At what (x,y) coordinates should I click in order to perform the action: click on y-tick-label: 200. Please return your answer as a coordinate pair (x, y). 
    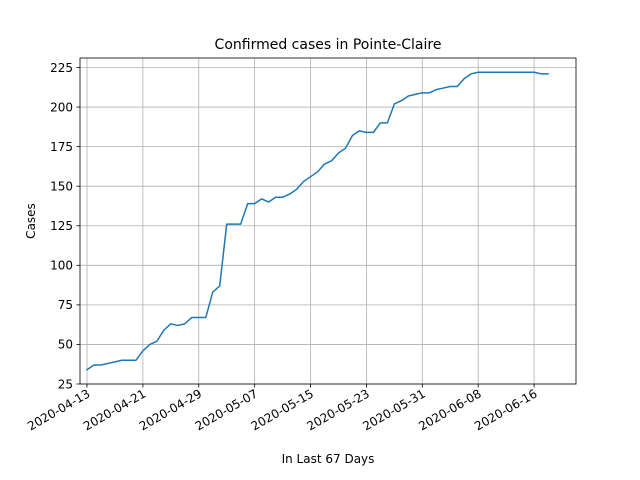
    Looking at the image, I should click on (61, 107).